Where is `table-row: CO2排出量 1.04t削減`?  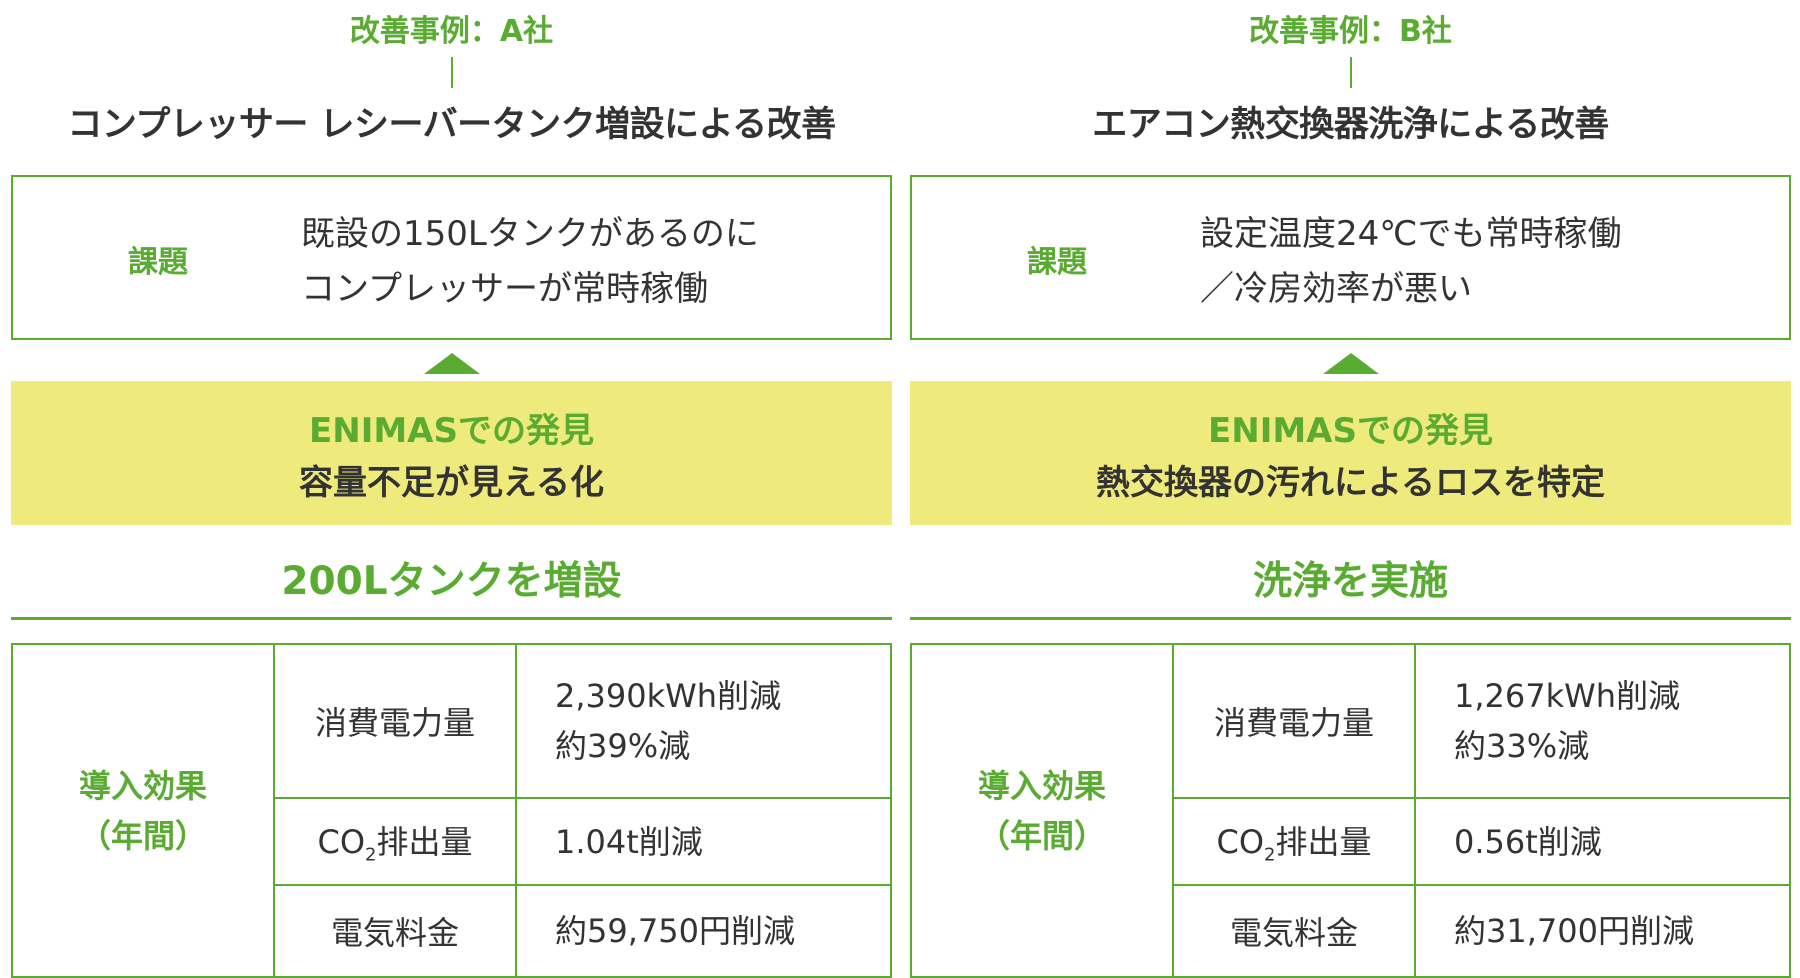 table-row: CO2排出量 1.04t削減 is located at coordinates (452, 841).